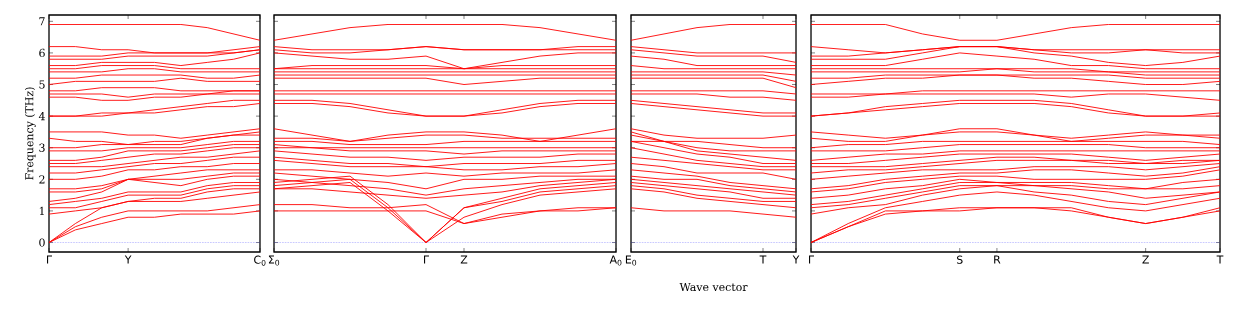 This screenshot has height=310, width=1241. What do you see at coordinates (713, 287) in the screenshot?
I see `x-axis-title: Wave vector` at bounding box center [713, 287].